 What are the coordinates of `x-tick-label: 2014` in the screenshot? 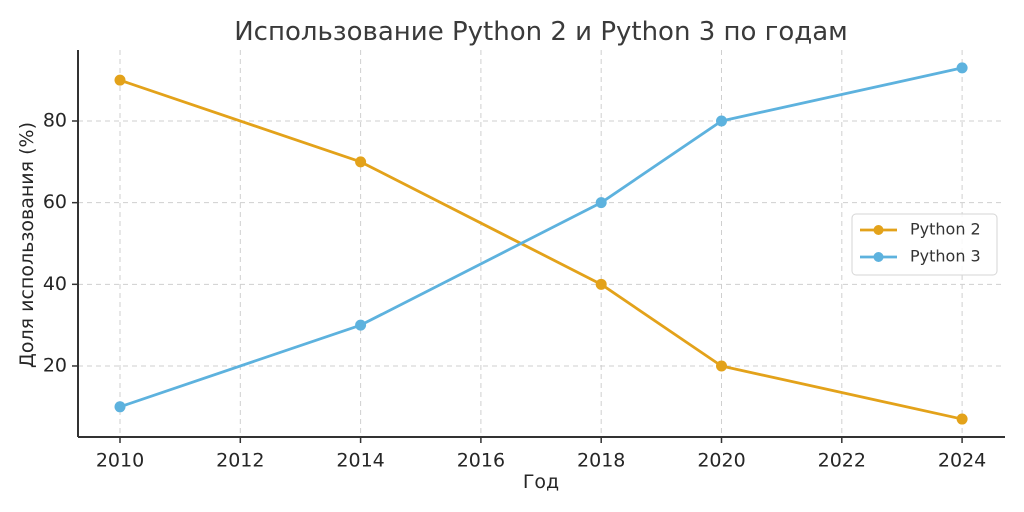 It's located at (360, 461).